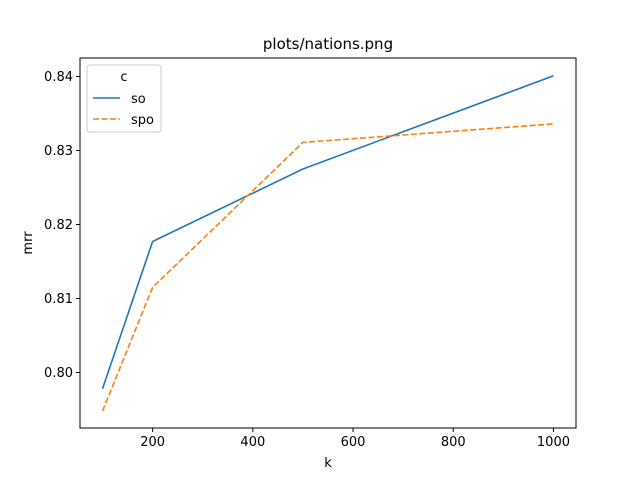 The image size is (640, 480). Describe the element at coordinates (142, 120) in the screenshot. I see `legend-label-spo: spo` at that location.